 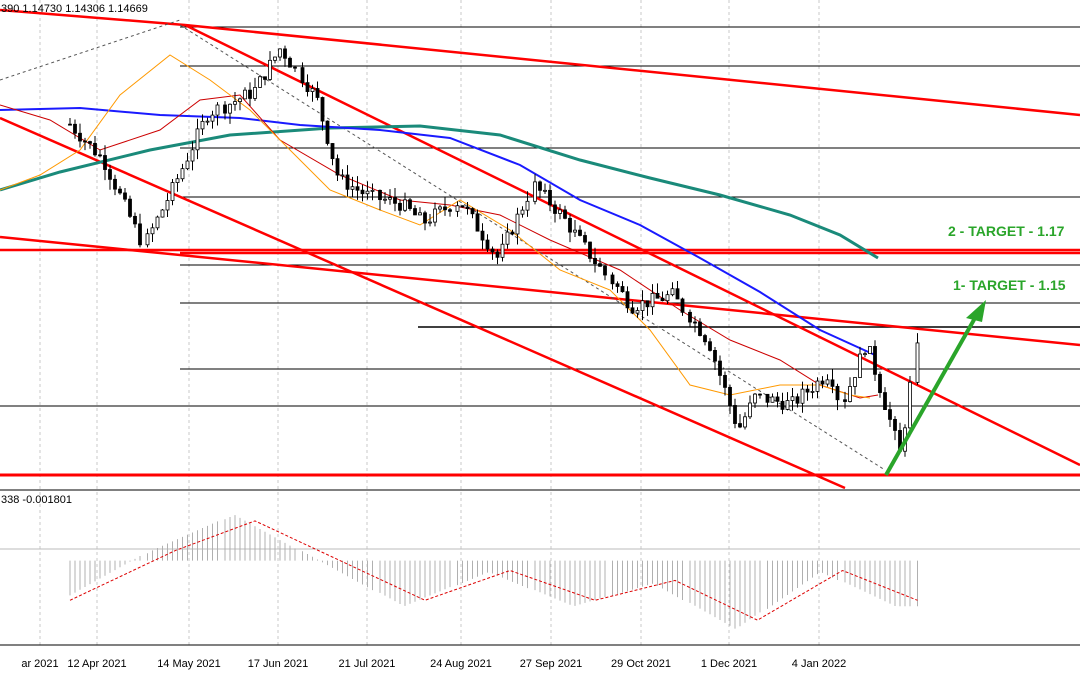 What do you see at coordinates (819, 664) in the screenshot?
I see `x-tick-label: 4 Jan 2022` at bounding box center [819, 664].